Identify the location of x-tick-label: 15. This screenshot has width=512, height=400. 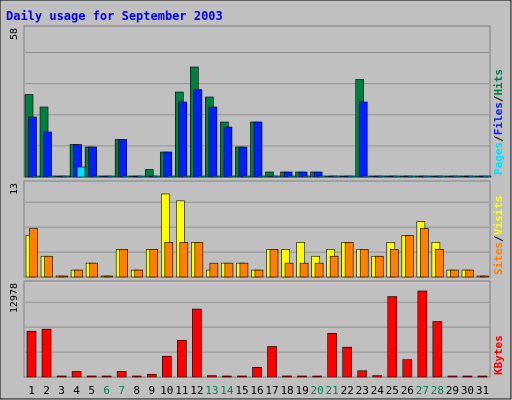
(241, 390).